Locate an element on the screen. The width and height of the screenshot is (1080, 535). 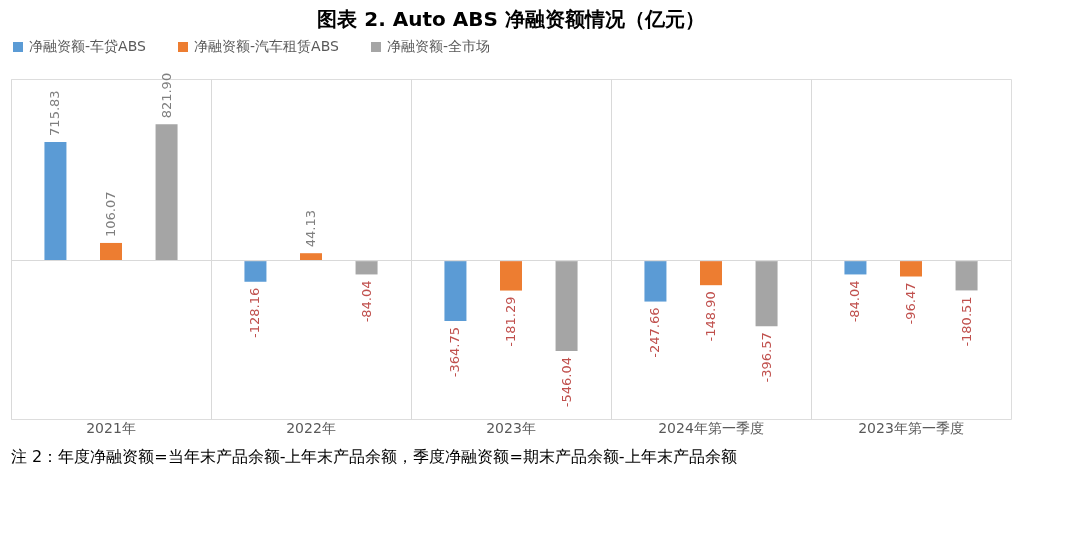
data-label: 821.90 is located at coordinates (166, 95).